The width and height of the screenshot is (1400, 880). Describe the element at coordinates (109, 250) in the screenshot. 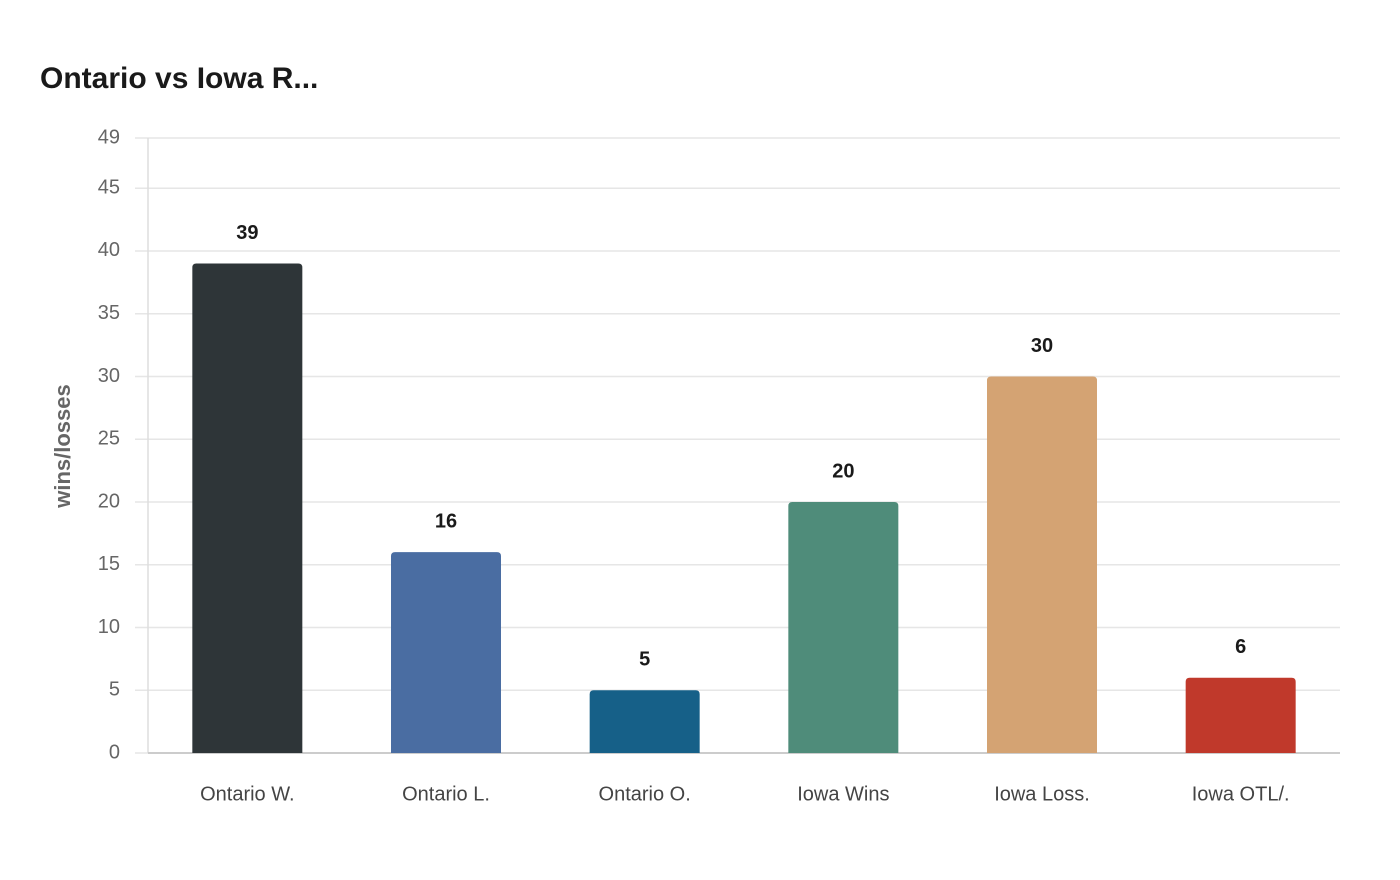

I see `y-tick-label: 40` at that location.